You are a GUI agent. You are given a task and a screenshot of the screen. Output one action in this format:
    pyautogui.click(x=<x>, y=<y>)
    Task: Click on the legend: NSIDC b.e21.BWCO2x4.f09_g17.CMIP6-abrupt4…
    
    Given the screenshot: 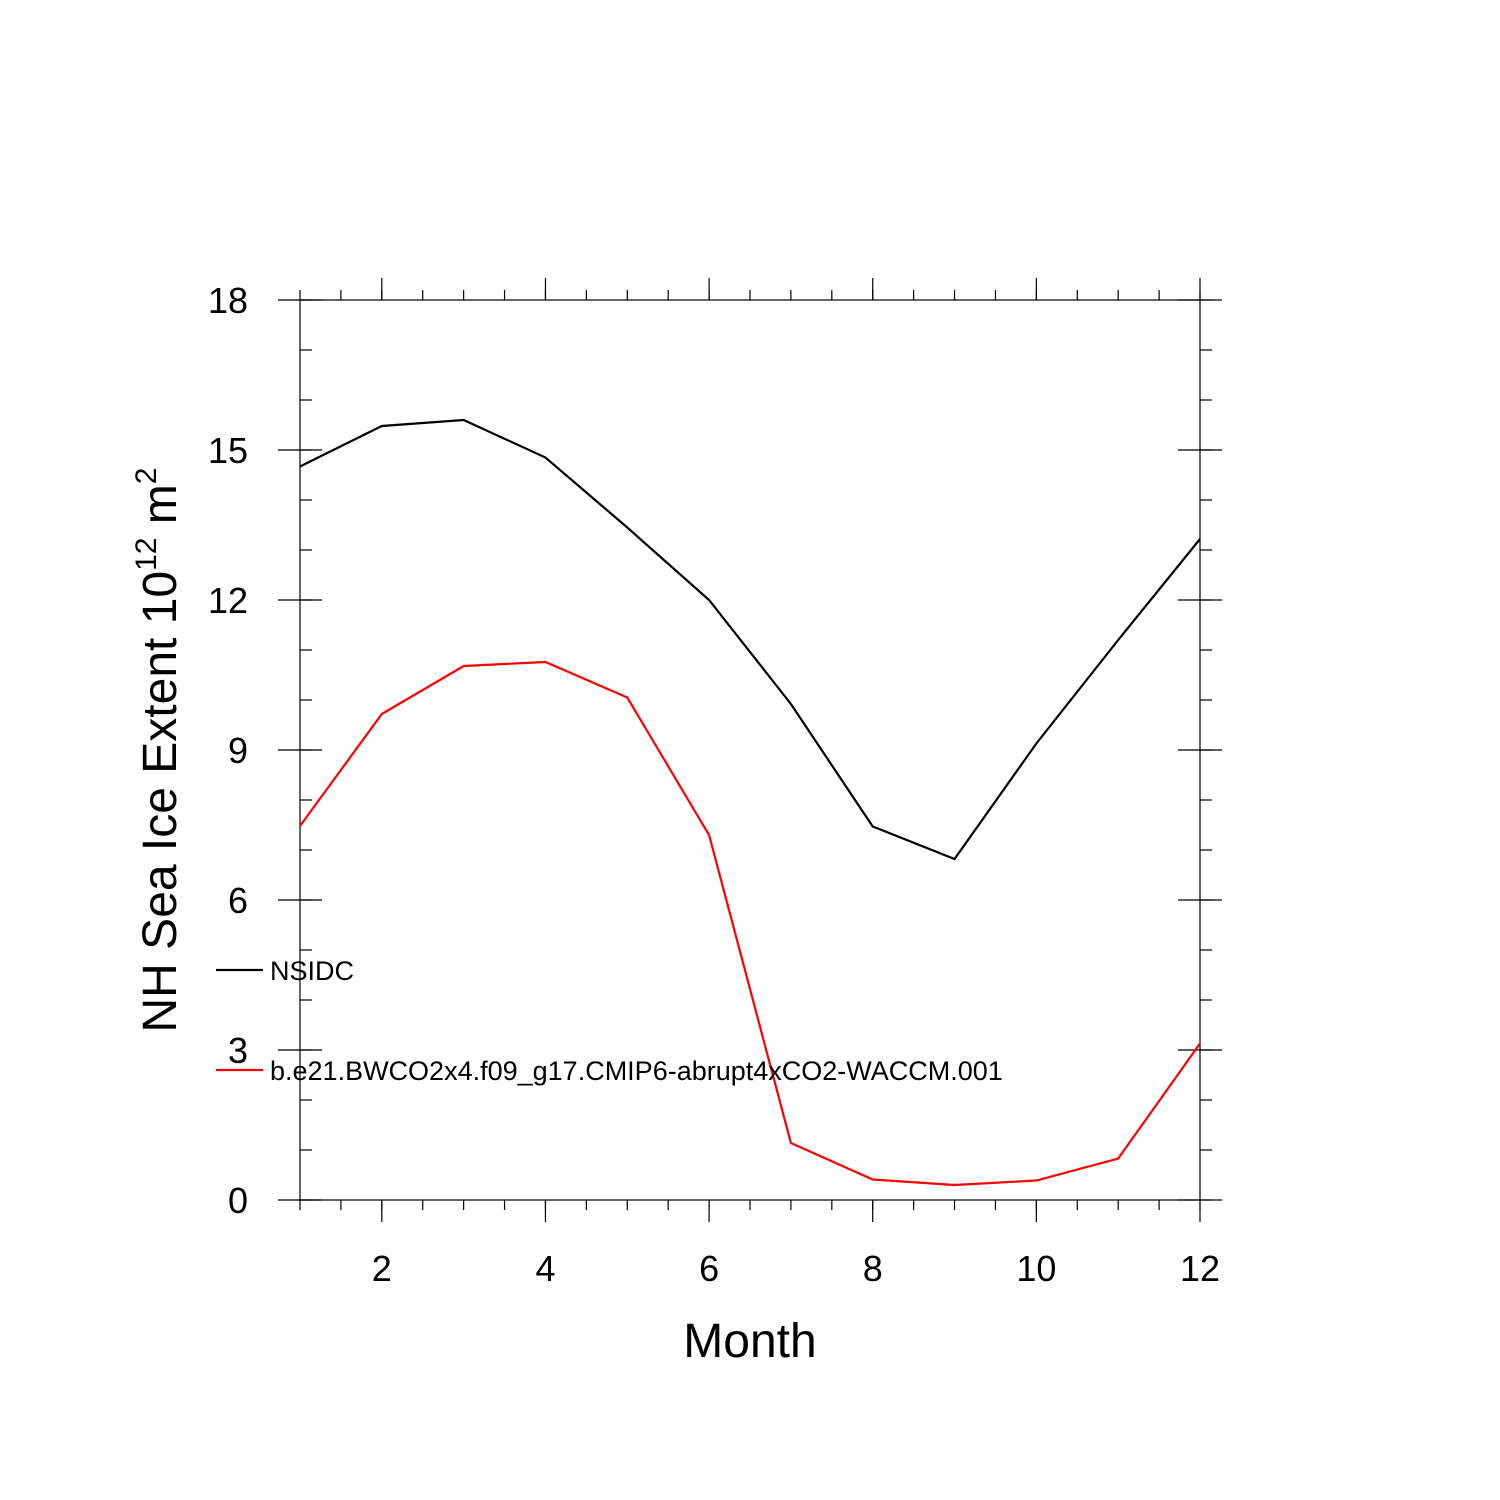 What is the action you would take?
    pyautogui.click(x=609, y=1021)
    